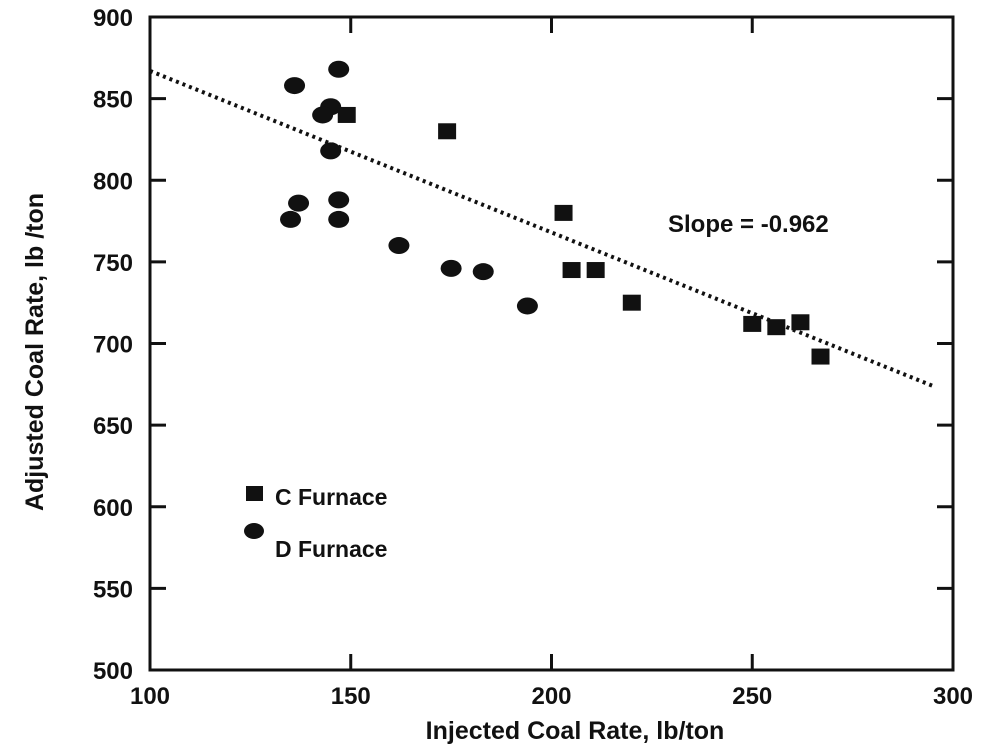  Describe the element at coordinates (35, 352) in the screenshot. I see `y-axis-title: Adjusted Coal Rate, lb /ton` at that location.